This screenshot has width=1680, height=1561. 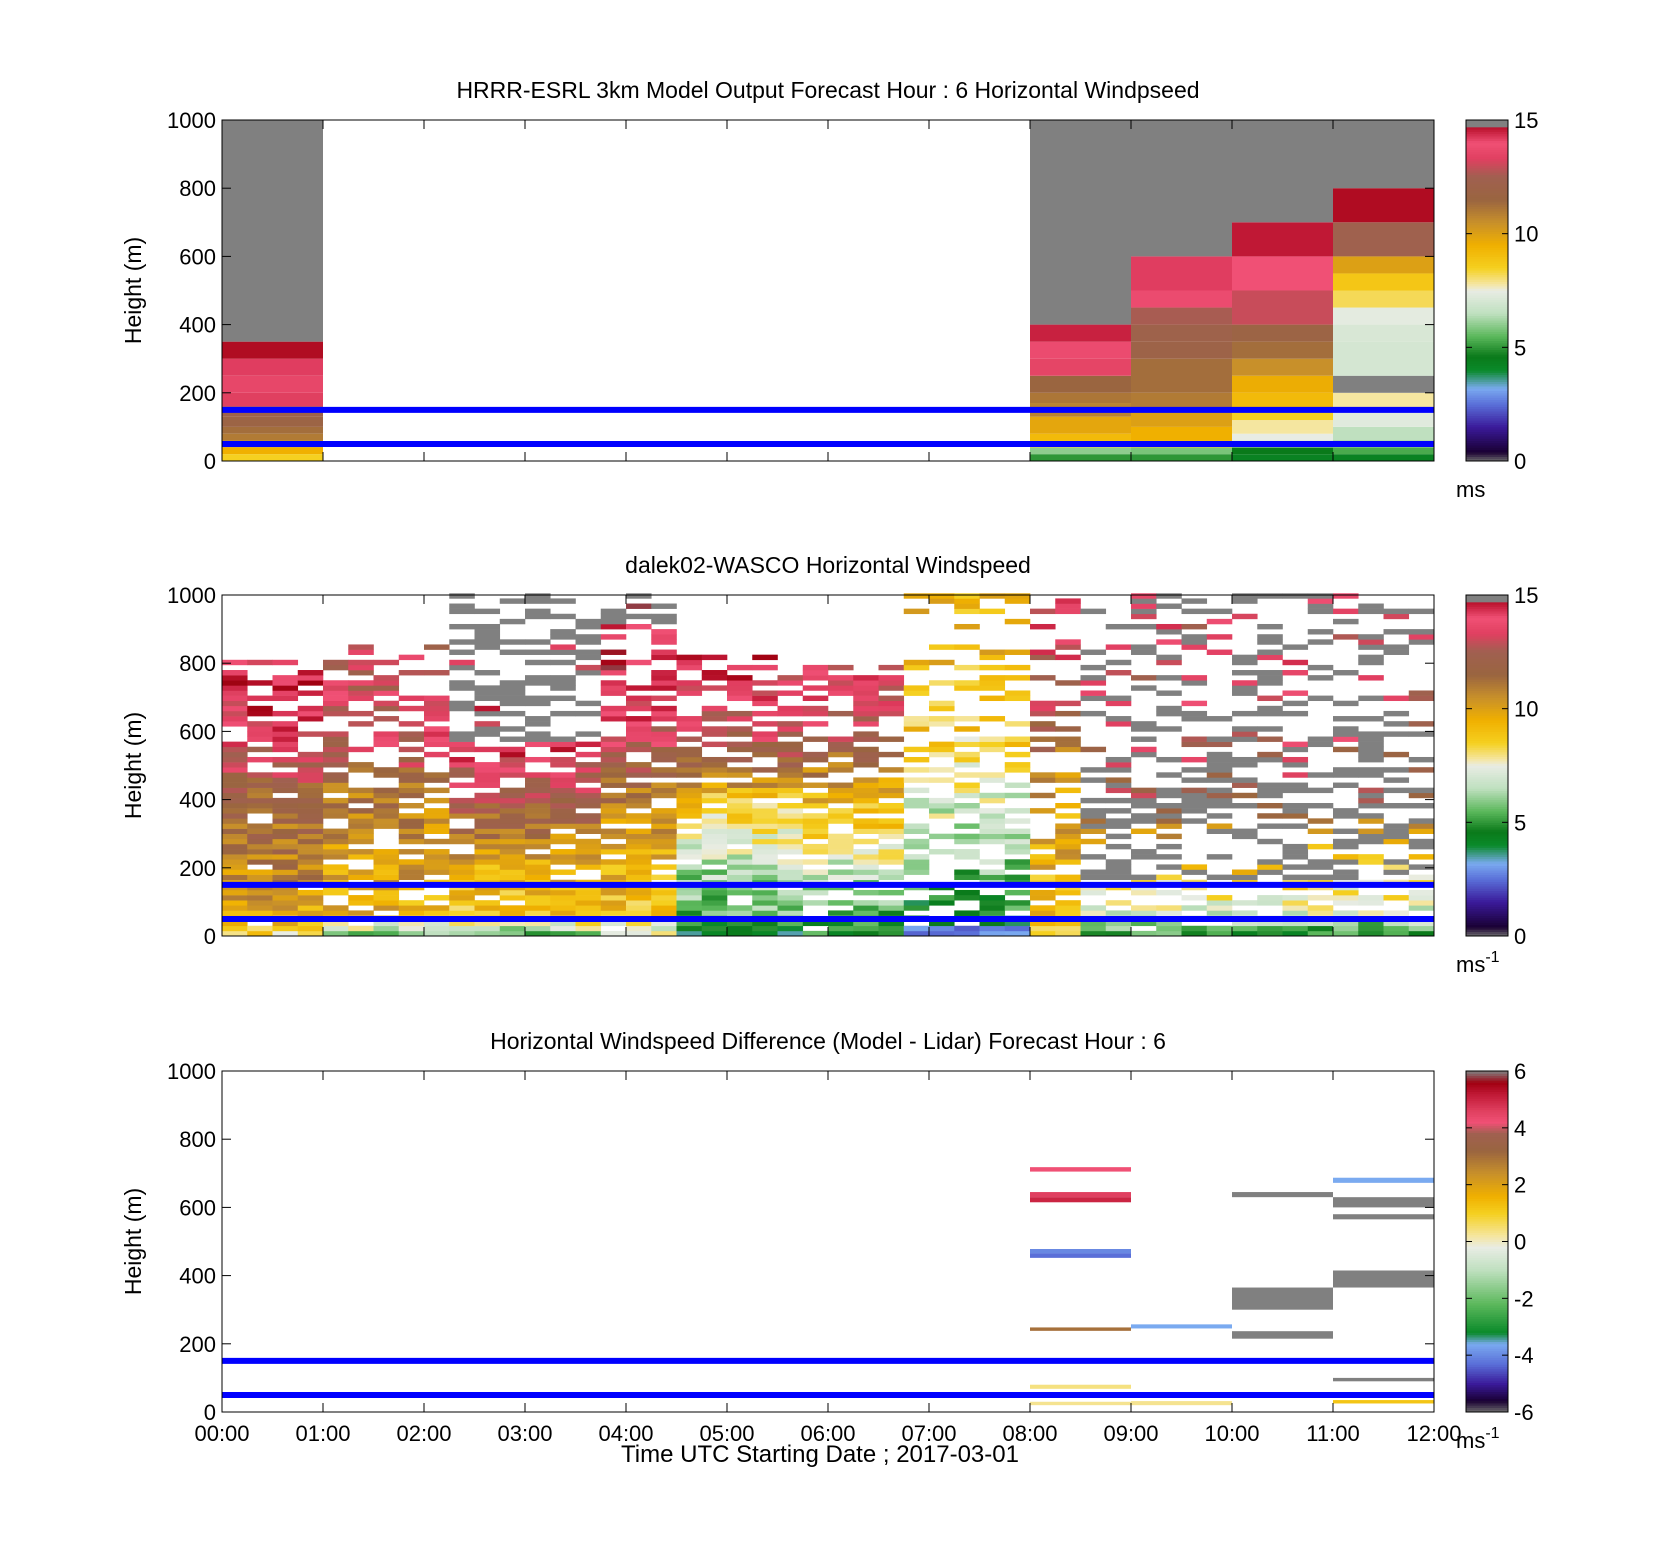 What do you see at coordinates (1520, 1185) in the screenshot?
I see `colorbar-tick-label: 2` at bounding box center [1520, 1185].